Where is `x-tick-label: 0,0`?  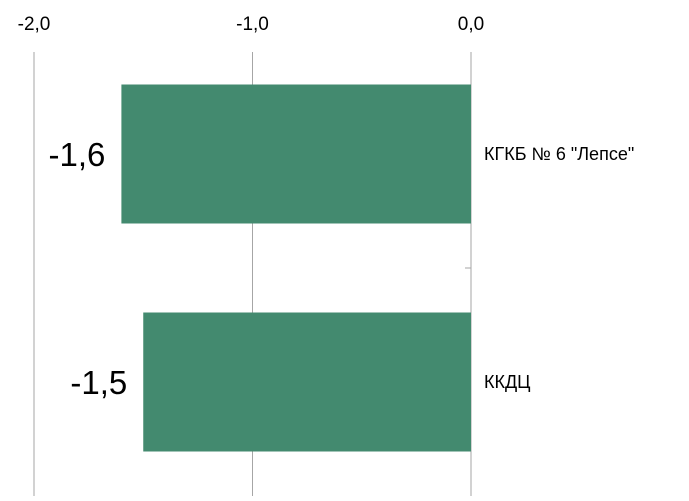 x-tick-label: 0,0 is located at coordinates (471, 24).